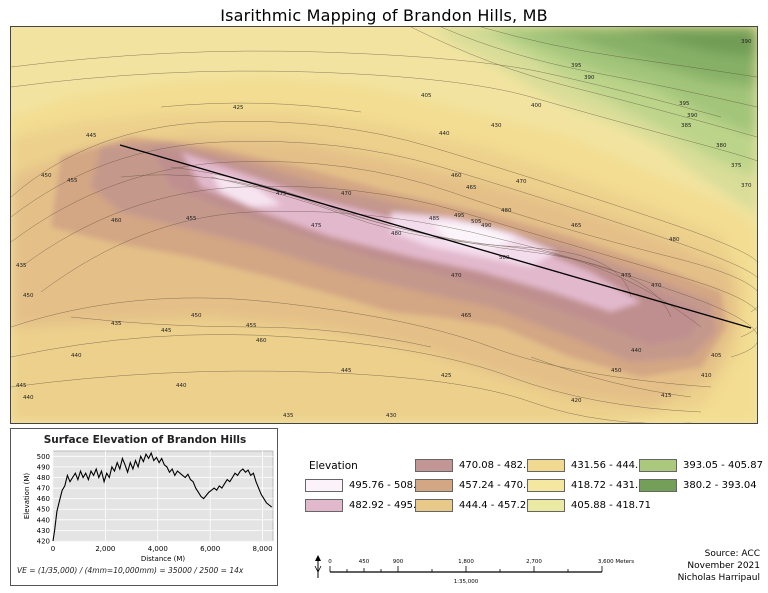 The image size is (768, 593). What do you see at coordinates (330, 562) in the screenshot?
I see `scale-tick-label: 0` at bounding box center [330, 562].